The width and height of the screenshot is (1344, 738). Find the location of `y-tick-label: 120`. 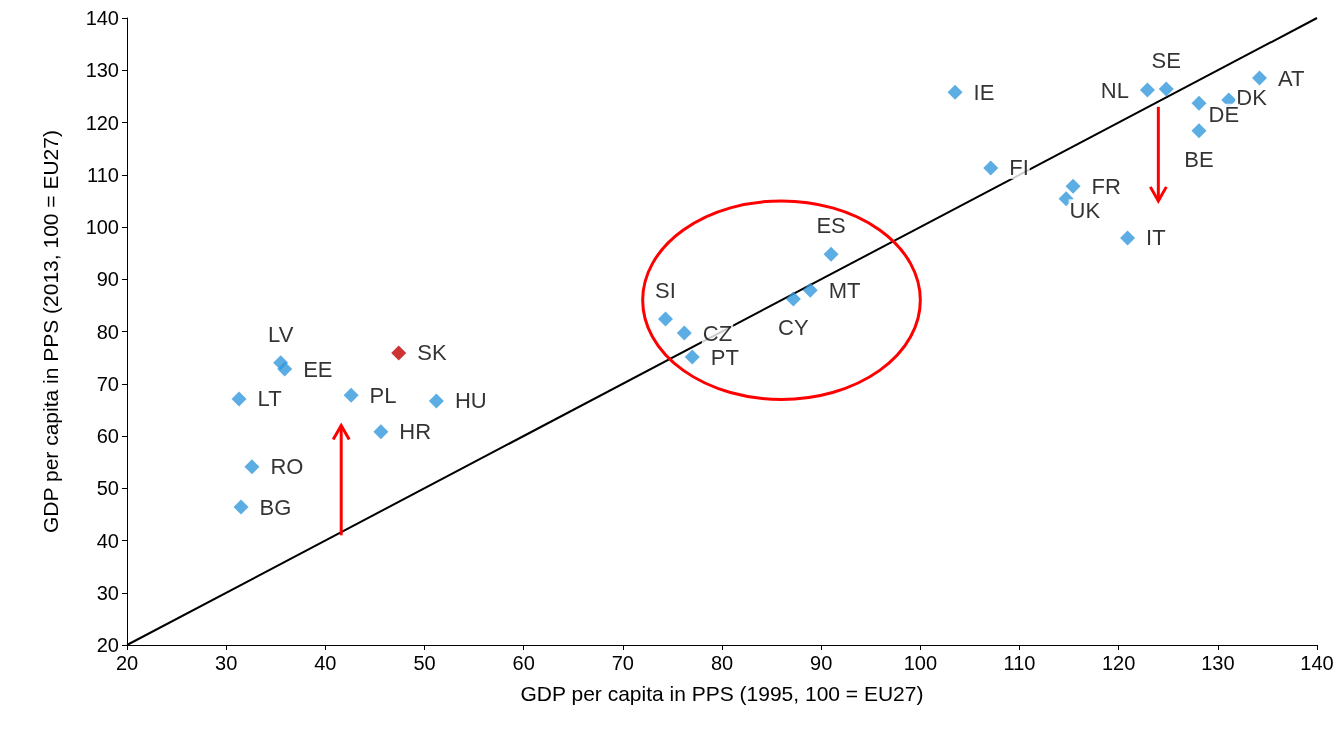

y-tick-label: 120 is located at coordinates (102, 122).